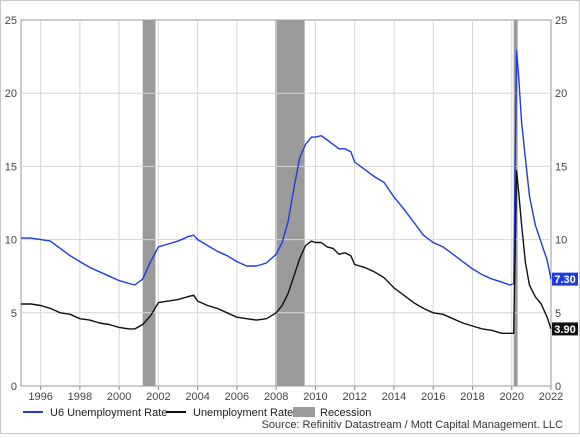 This screenshot has width=580, height=438. I want to click on y-tick-label-left: 10, so click(11, 241).